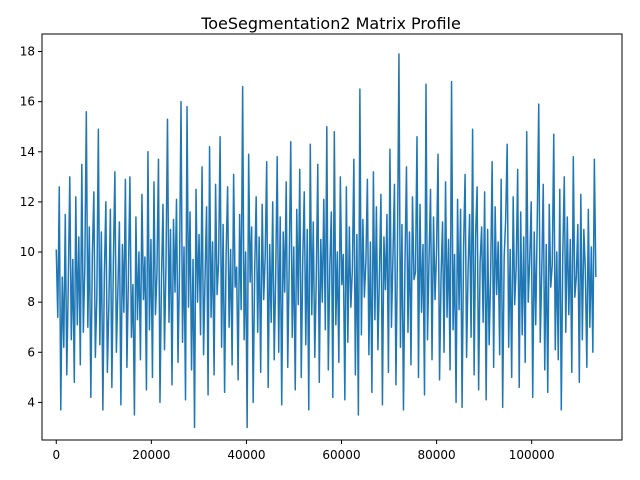 The height and width of the screenshot is (480, 640). Describe the element at coordinates (27, 102) in the screenshot. I see `y-tick-label: 16` at that location.